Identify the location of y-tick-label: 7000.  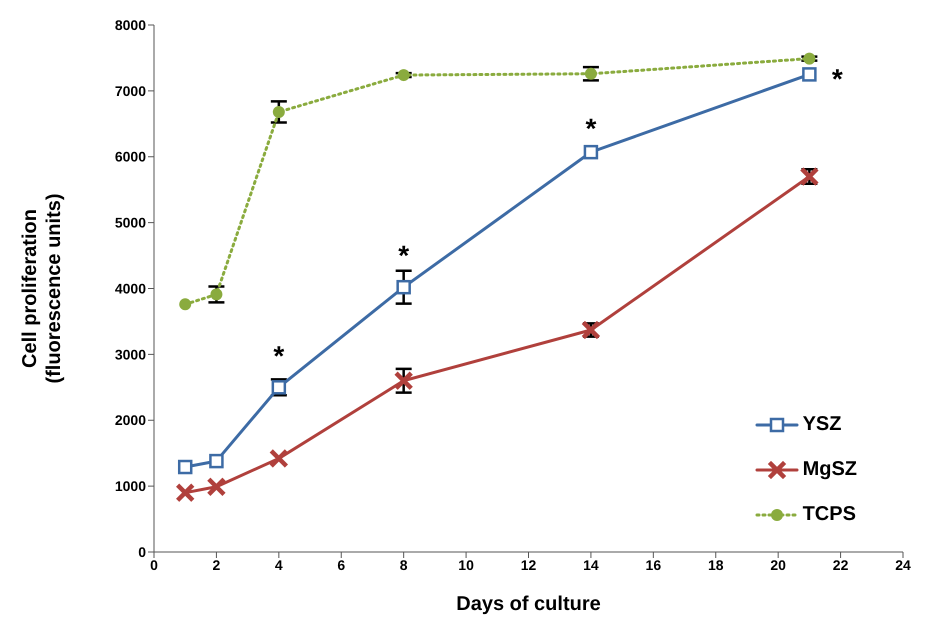
(130, 90).